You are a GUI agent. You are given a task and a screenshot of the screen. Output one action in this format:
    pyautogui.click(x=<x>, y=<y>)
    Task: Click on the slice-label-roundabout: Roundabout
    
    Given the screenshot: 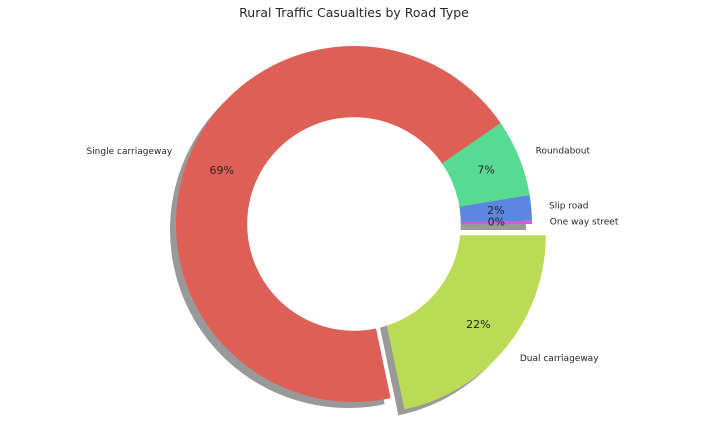 What is the action you would take?
    pyautogui.click(x=563, y=151)
    